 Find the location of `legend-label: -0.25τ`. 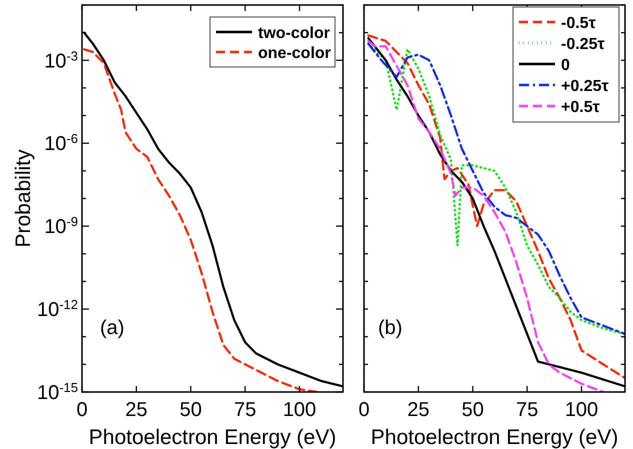

legend-label: -0.25τ is located at coordinates (583, 44).